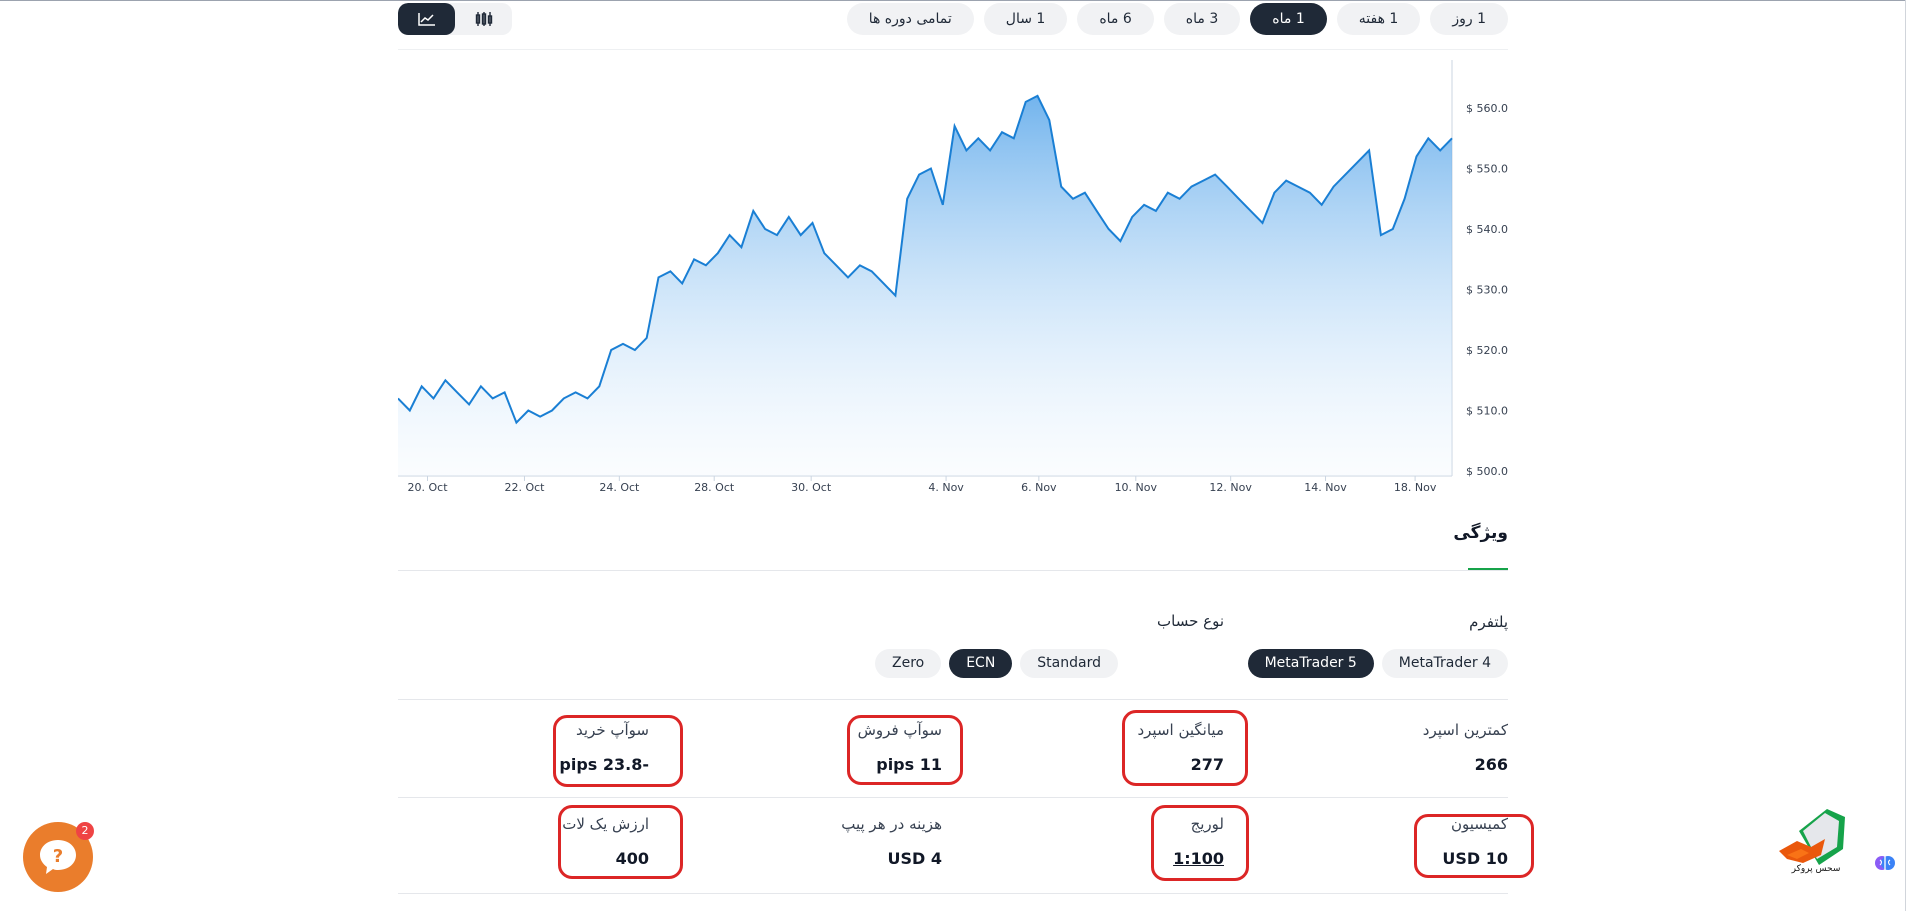  What do you see at coordinates (891, 824) in the screenshot?
I see `spec-label: هزینه در هر پیپ` at bounding box center [891, 824].